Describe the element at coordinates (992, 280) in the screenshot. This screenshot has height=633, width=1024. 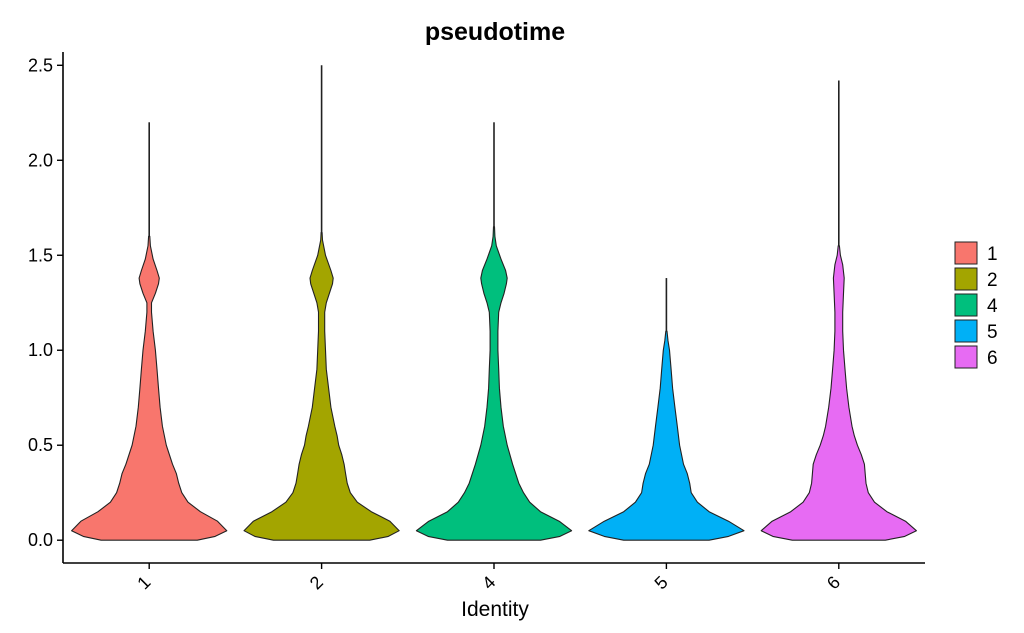
I see `legend-label-2: 2` at that location.